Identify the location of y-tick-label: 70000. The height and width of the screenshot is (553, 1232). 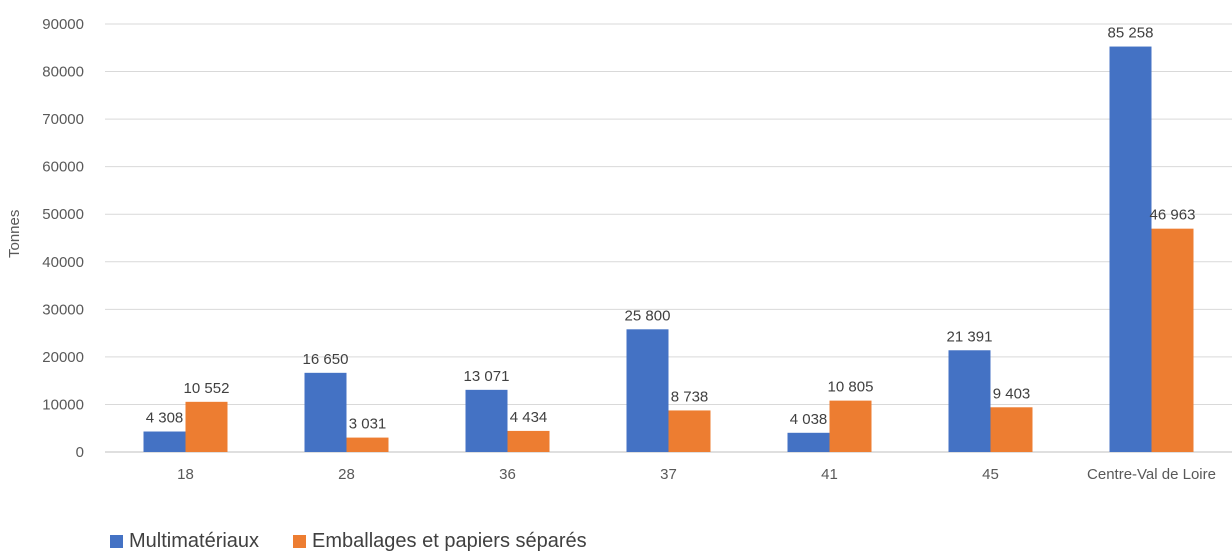
(63, 119).